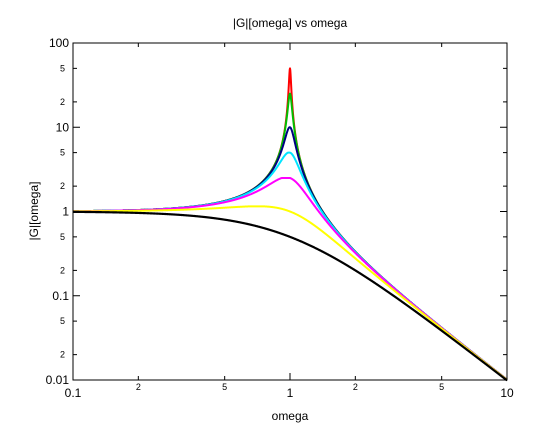 This screenshot has height=425, width=560. What do you see at coordinates (62, 186) in the screenshot?
I see `y-tick-label-minor-4: 2` at bounding box center [62, 186].